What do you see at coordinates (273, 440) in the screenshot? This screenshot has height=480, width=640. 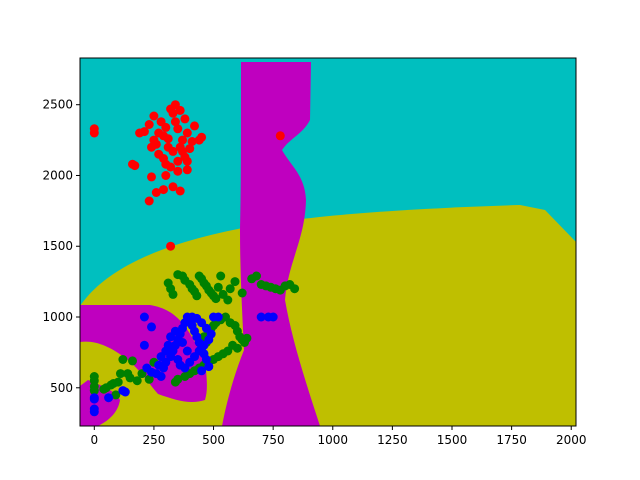 I see `x-tick-label: 750` at bounding box center [273, 440].